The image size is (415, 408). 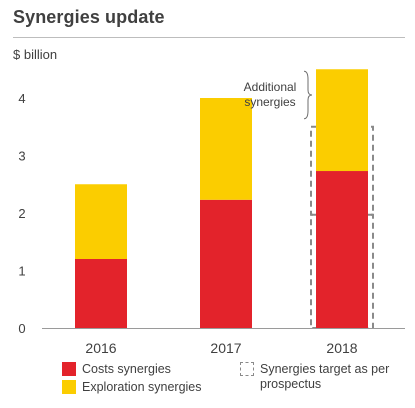 I want to click on legend-swatch-costs, so click(x=69, y=369).